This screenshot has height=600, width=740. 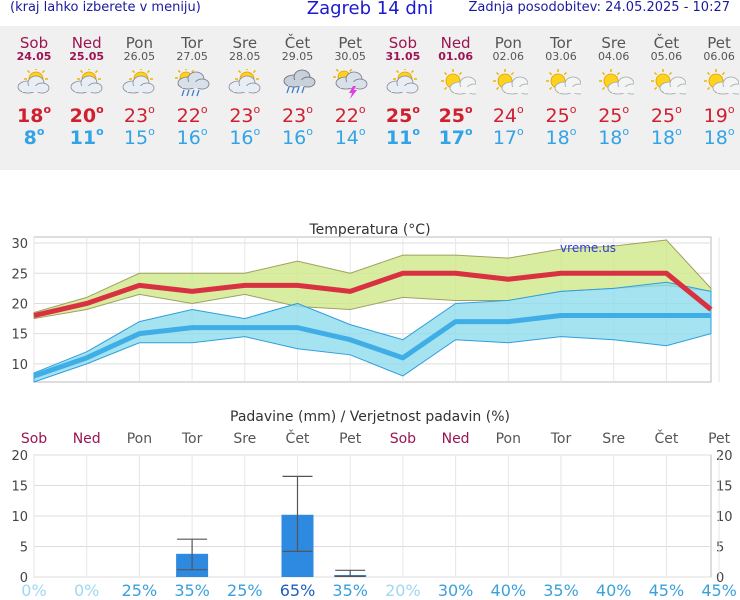 What do you see at coordinates (19, 456) in the screenshot?
I see `precipitation-y-tick-label-left: 20` at bounding box center [19, 456].